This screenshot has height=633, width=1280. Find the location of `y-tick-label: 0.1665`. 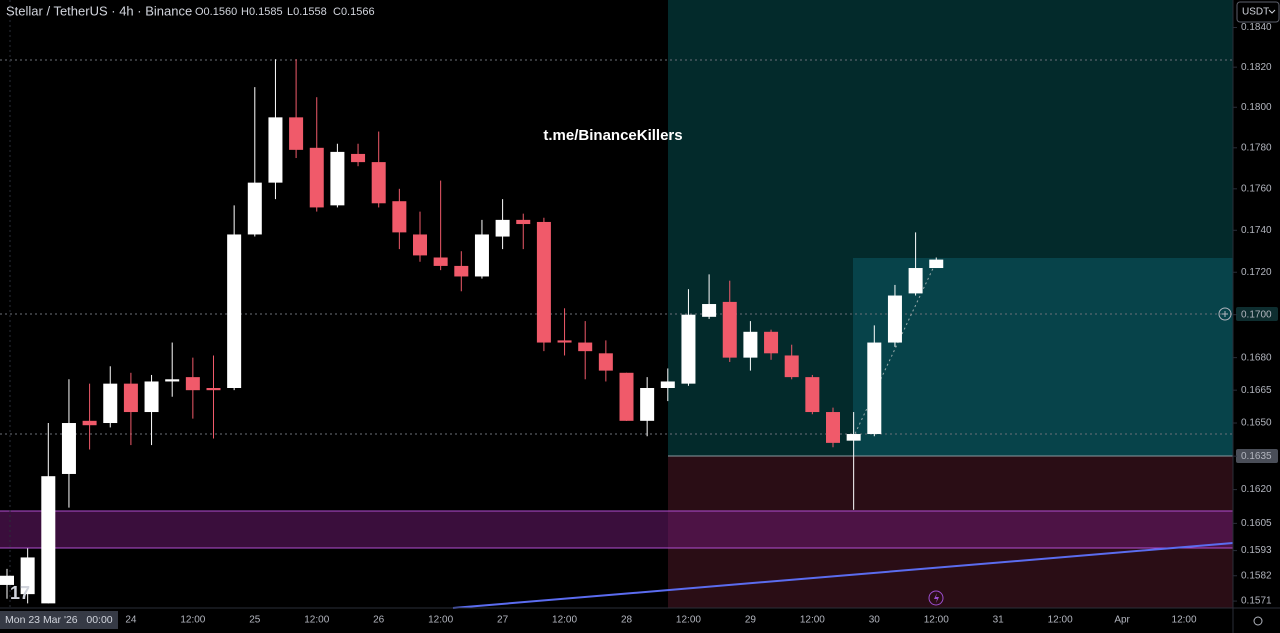

y-tick-label: 0.1665 is located at coordinates (1256, 390).